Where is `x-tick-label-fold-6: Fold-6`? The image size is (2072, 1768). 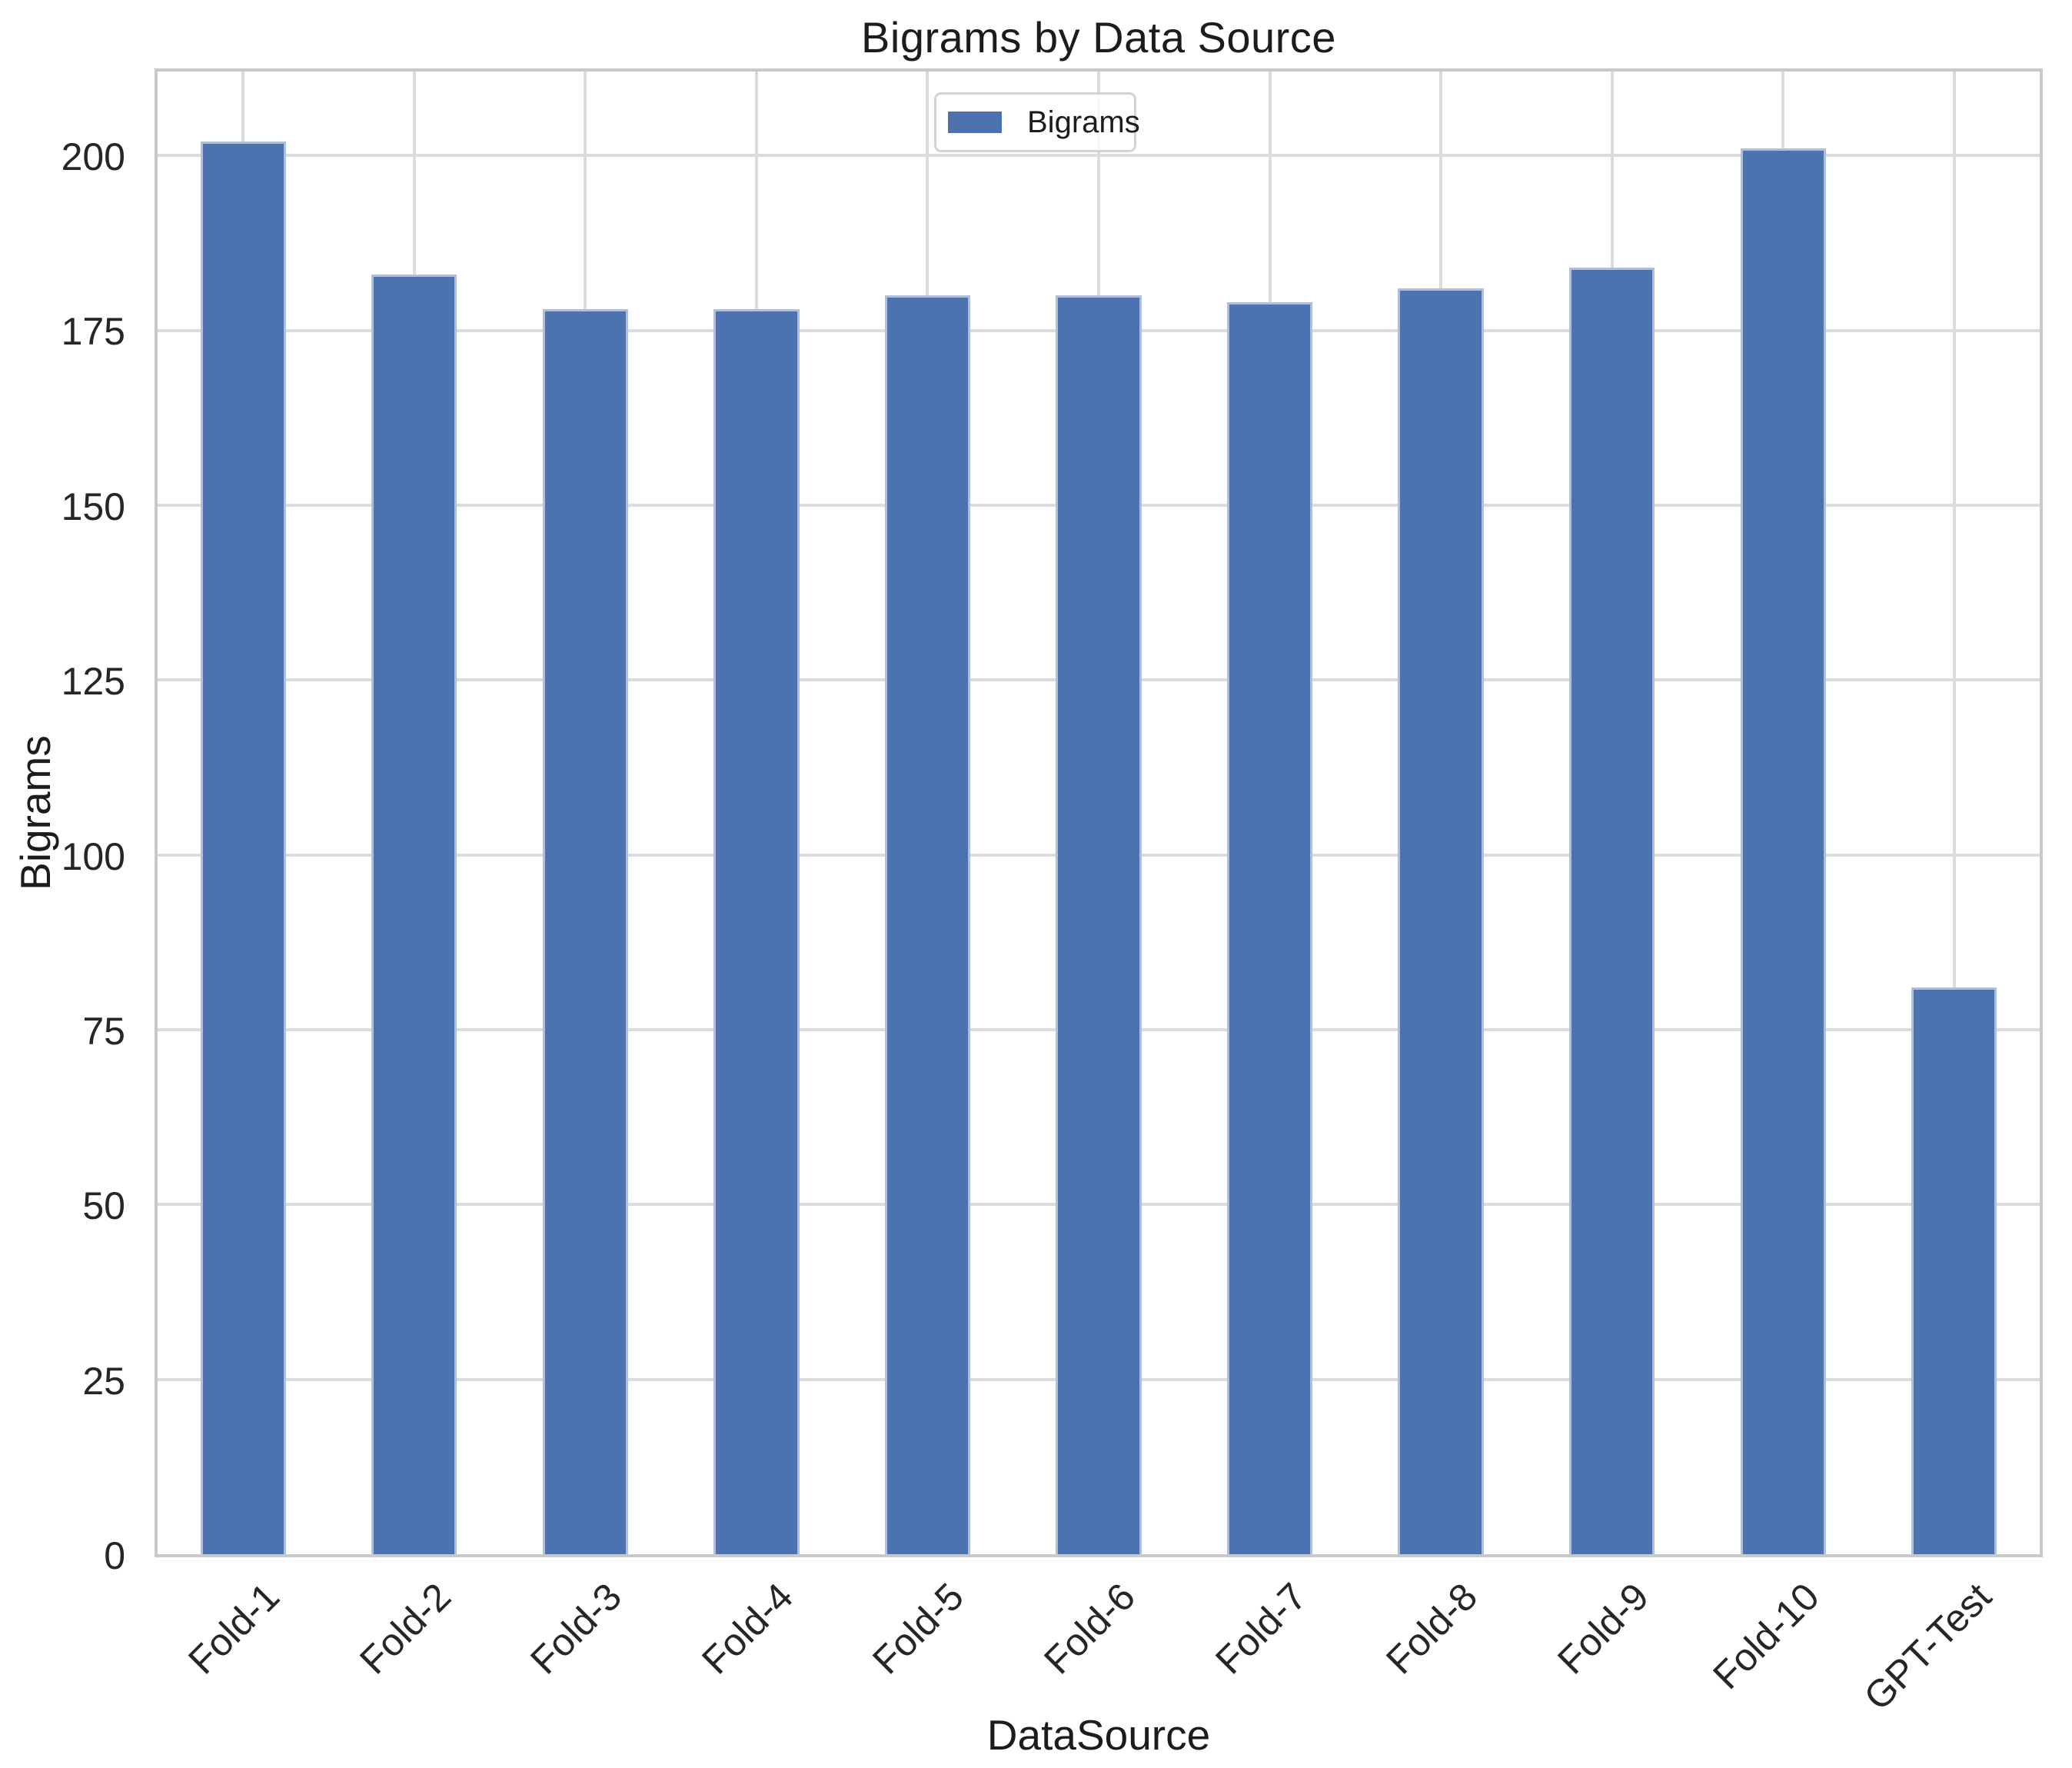
x-tick-label-fold-6: Fold-6 is located at coordinates (1090, 1628).